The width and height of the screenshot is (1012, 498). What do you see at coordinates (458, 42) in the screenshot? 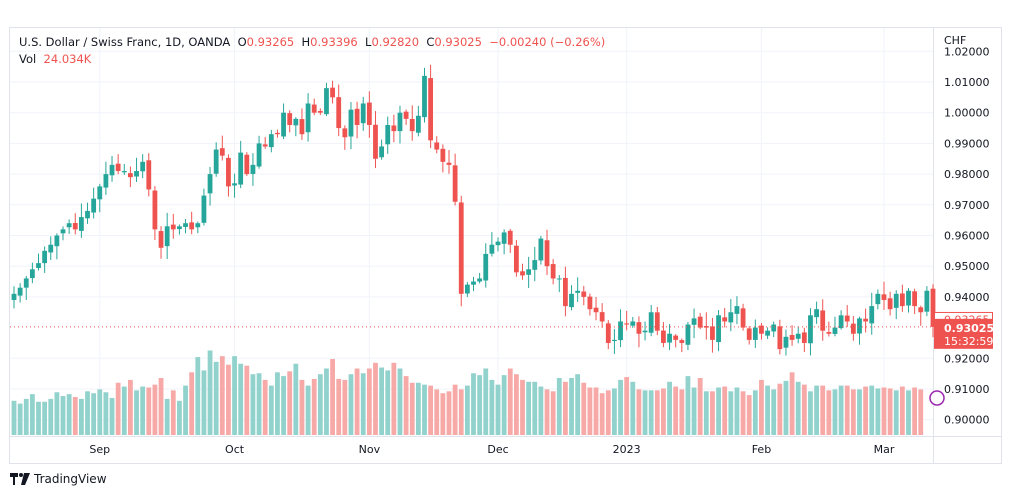
I see `close-value: 0.93025` at bounding box center [458, 42].